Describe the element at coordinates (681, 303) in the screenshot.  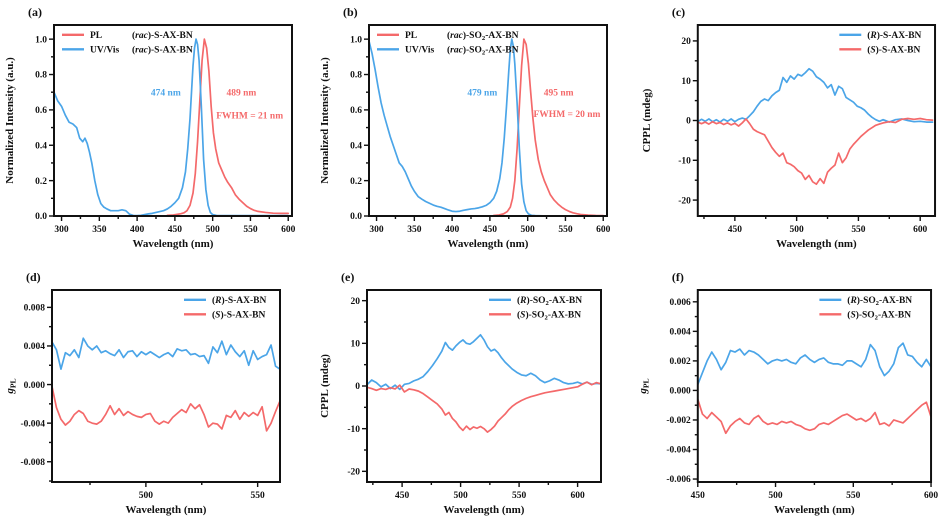
I see `y-tick-label: 0.006` at that location.